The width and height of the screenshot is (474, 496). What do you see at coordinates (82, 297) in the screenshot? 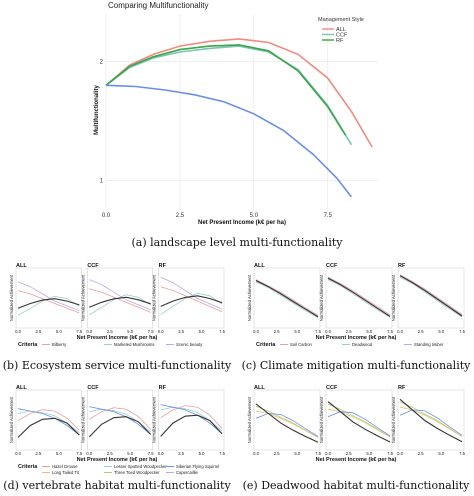
I see `y-label-b-1: Normalized Achievement` at bounding box center [82, 297].